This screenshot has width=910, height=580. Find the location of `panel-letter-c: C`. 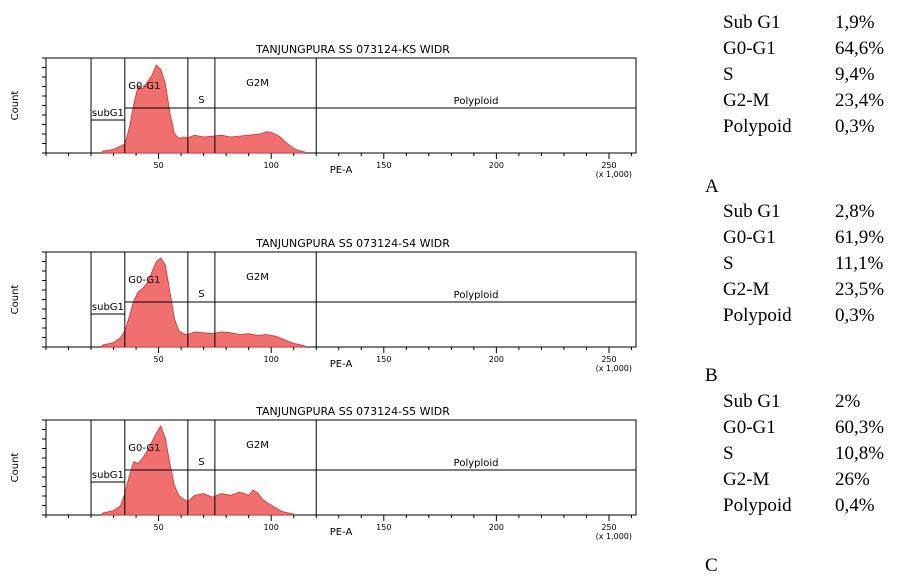

panel-letter-c: C is located at coordinates (711, 565).